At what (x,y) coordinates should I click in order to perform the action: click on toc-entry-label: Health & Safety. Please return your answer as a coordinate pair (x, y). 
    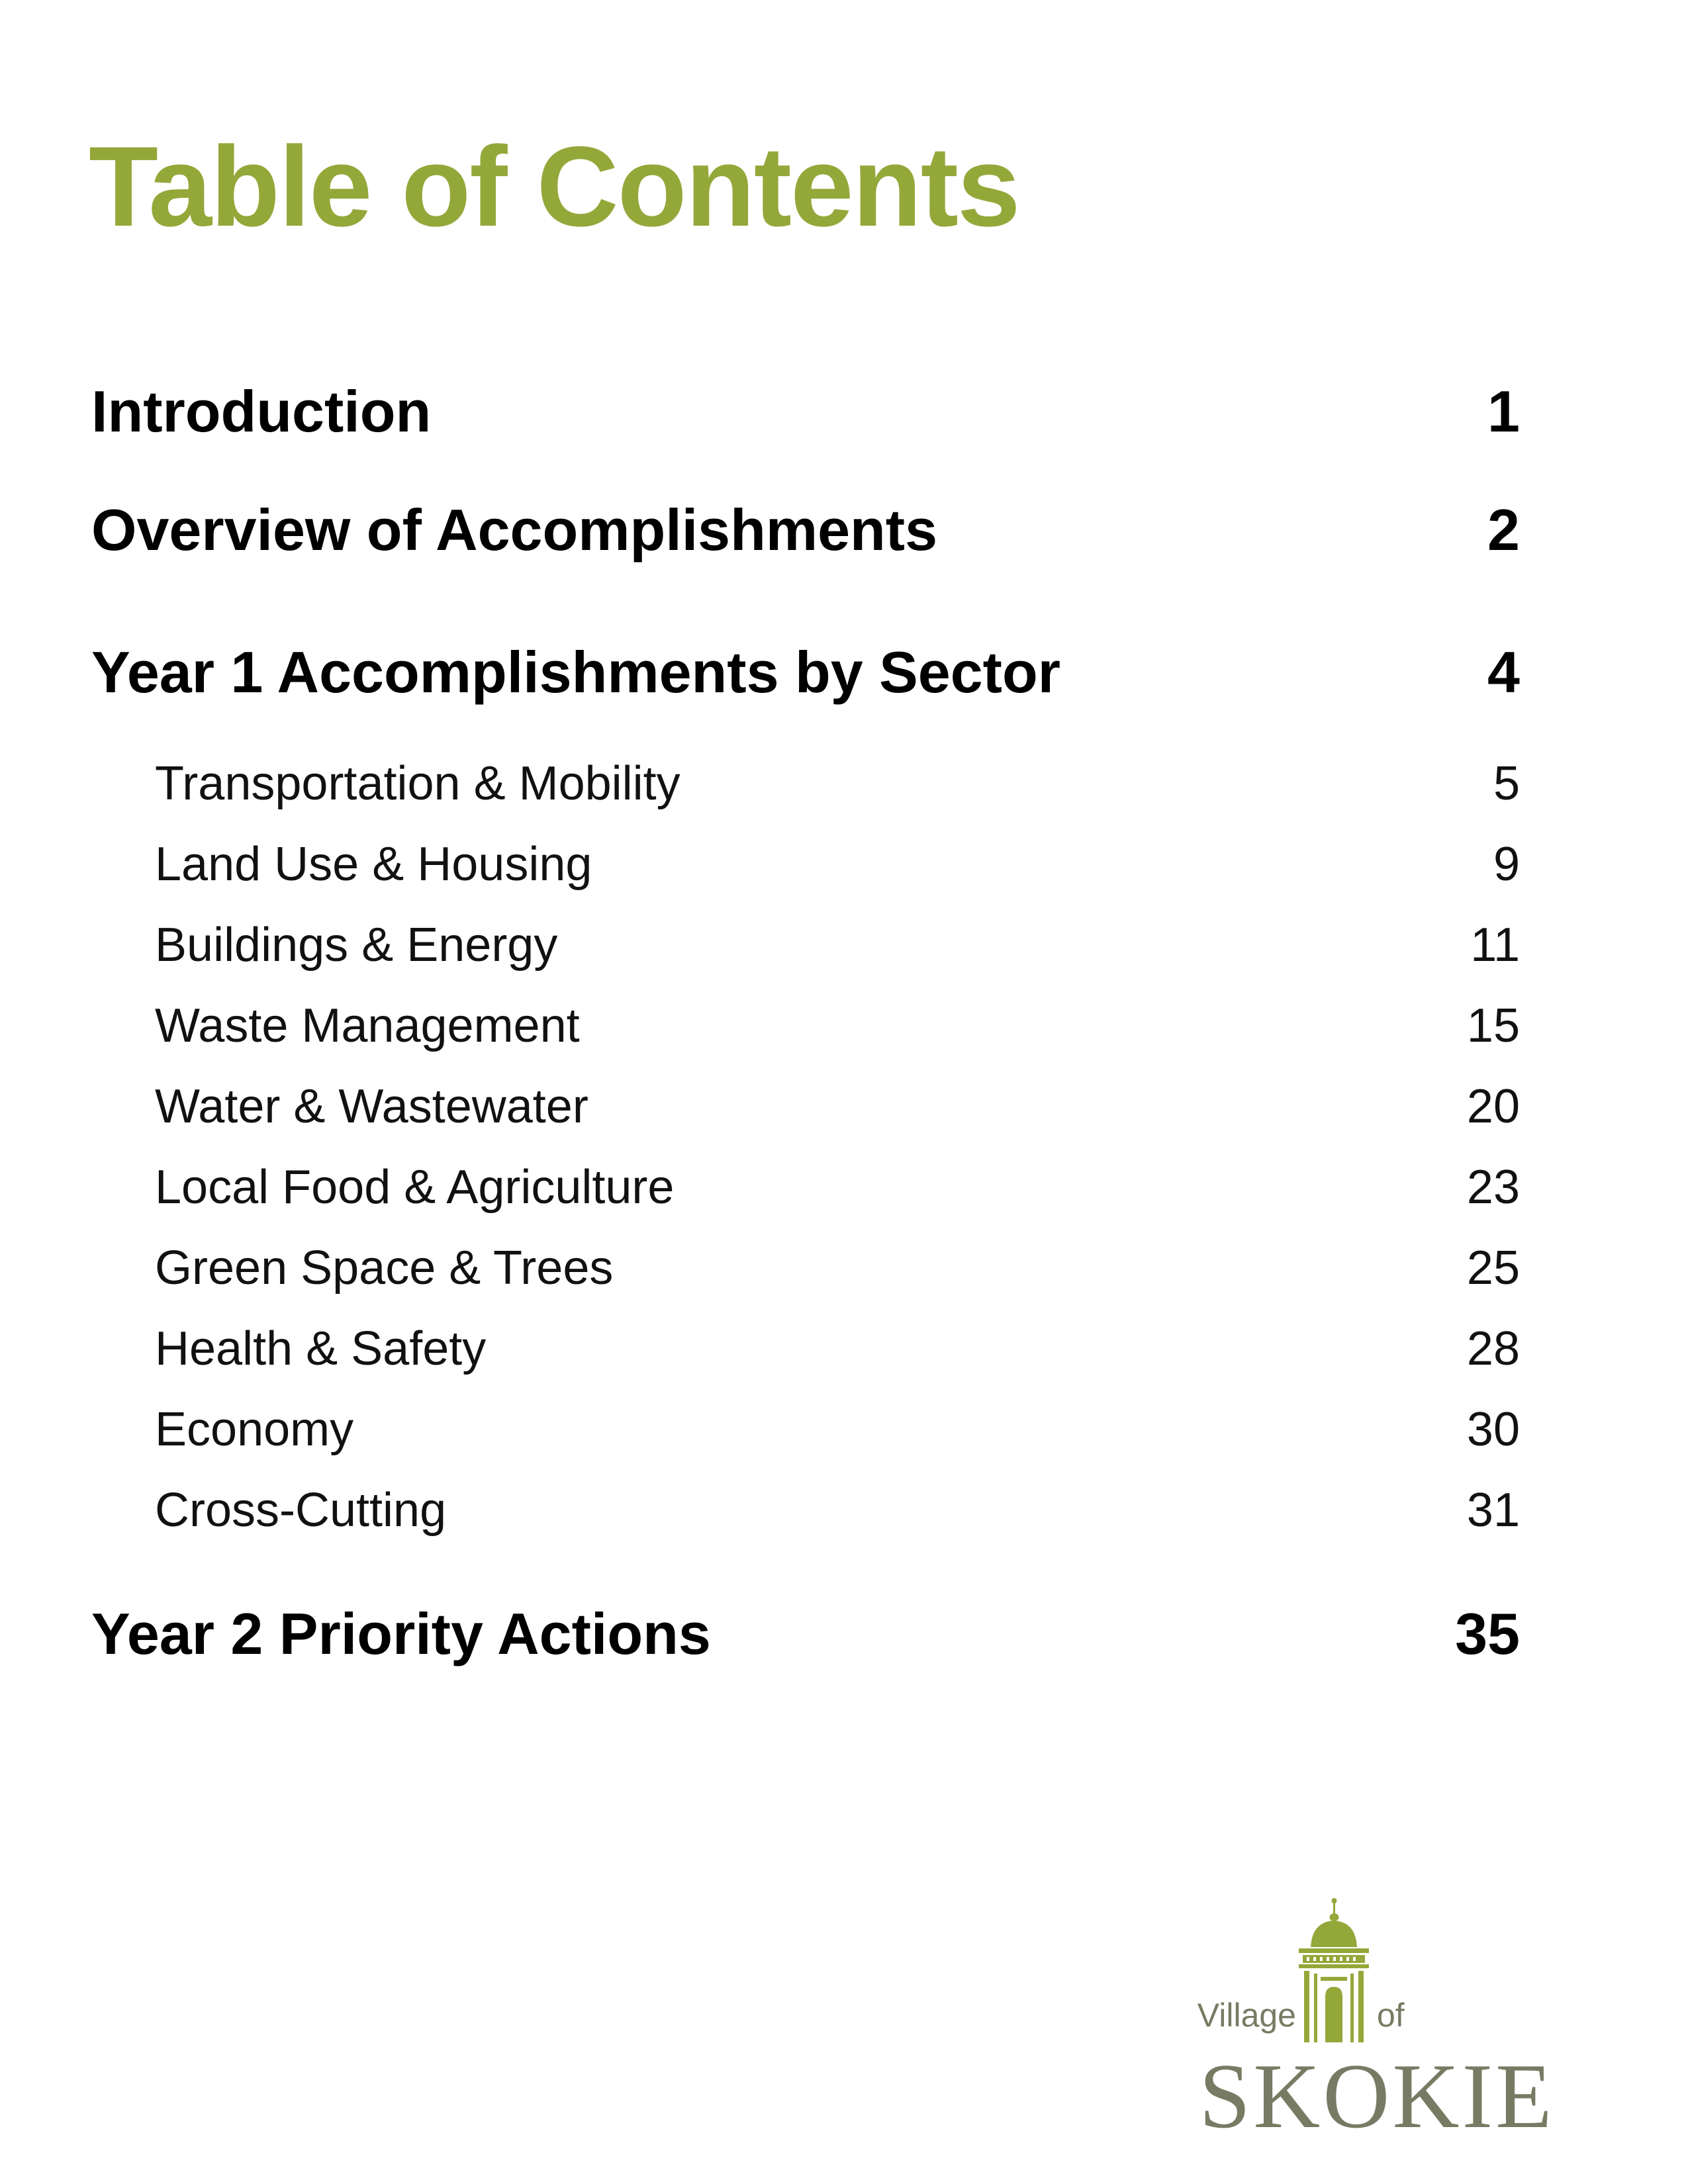
    Looking at the image, I should click on (321, 1348).